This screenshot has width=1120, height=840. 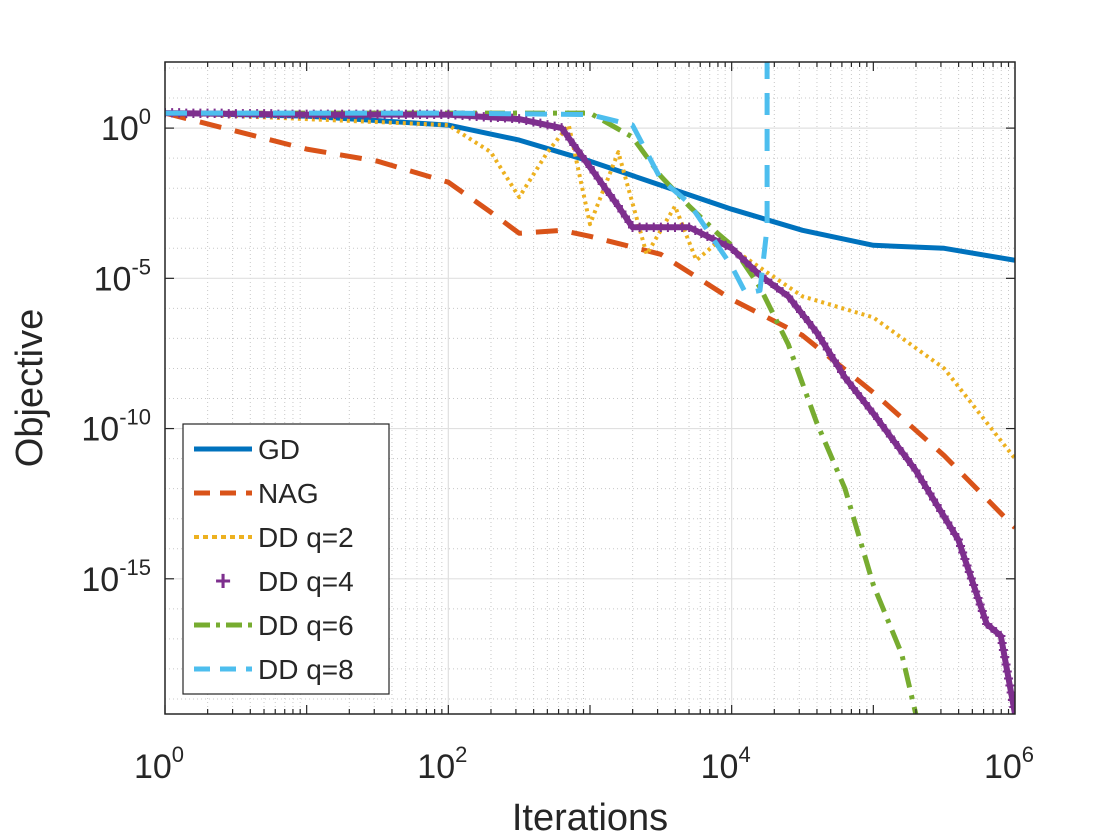 I want to click on y-tick-label: 10⁻⁵, so click(x=122, y=276).